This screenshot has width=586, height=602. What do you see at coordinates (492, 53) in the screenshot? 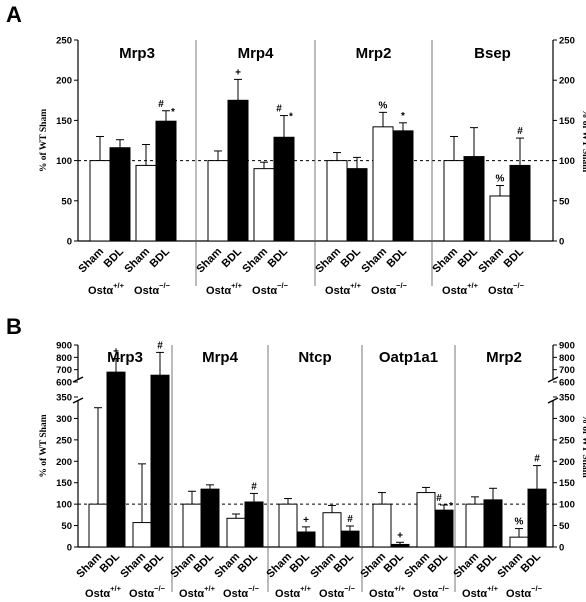
I see `group-title: Bsep` at bounding box center [492, 53].